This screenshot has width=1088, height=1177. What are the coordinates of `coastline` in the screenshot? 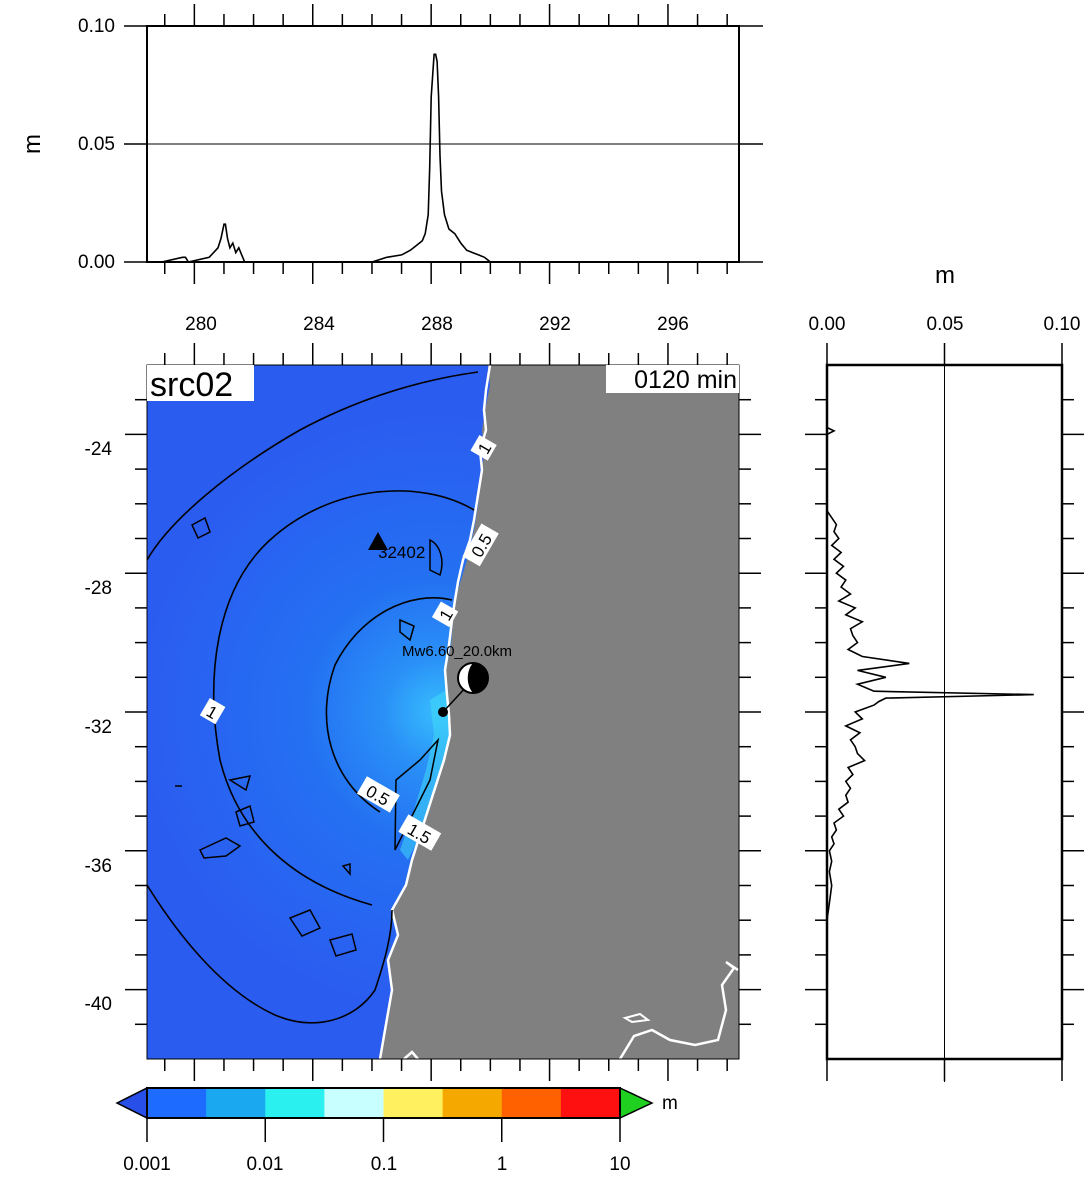 It's located at (435, 712).